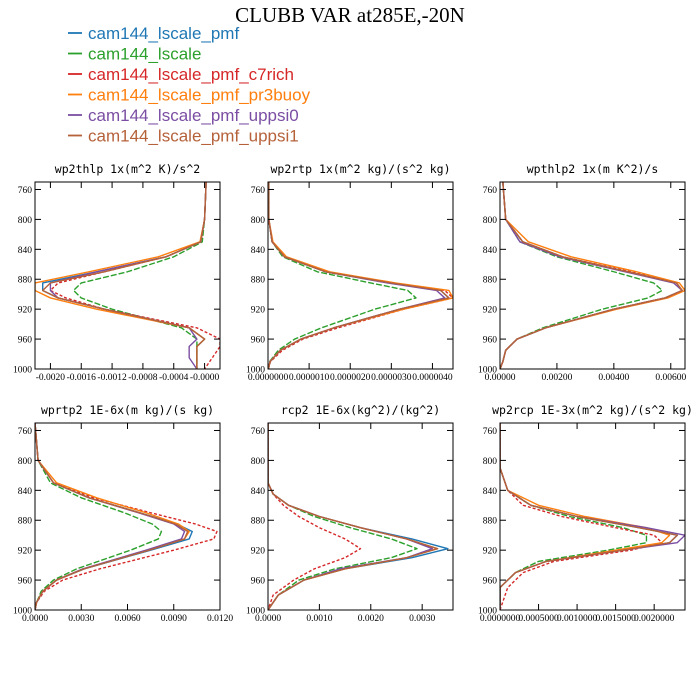 Image resolution: width=700 pixels, height=700 pixels. What do you see at coordinates (350, 378) in the screenshot?
I see `x-tick-label: 0.0000020` at bounding box center [350, 378].